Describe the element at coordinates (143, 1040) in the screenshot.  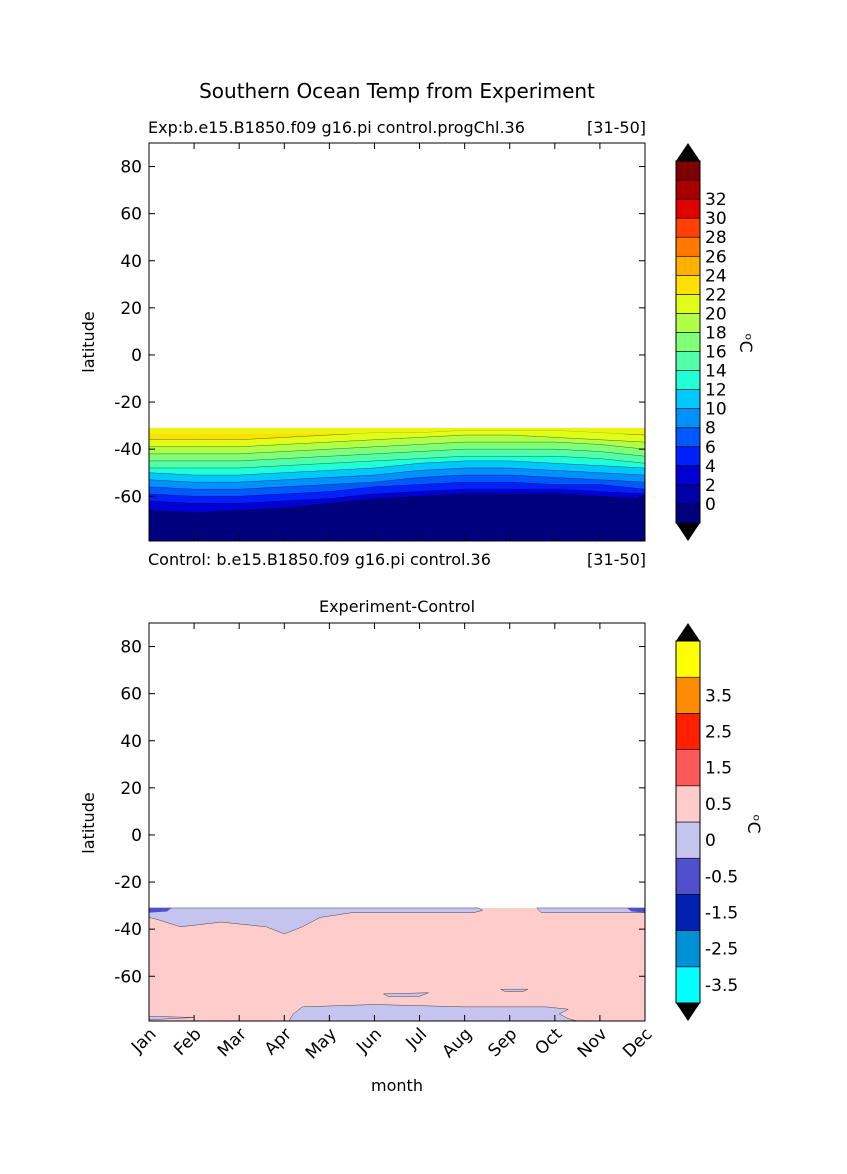
I see `xtick-label: Jan` at that location.